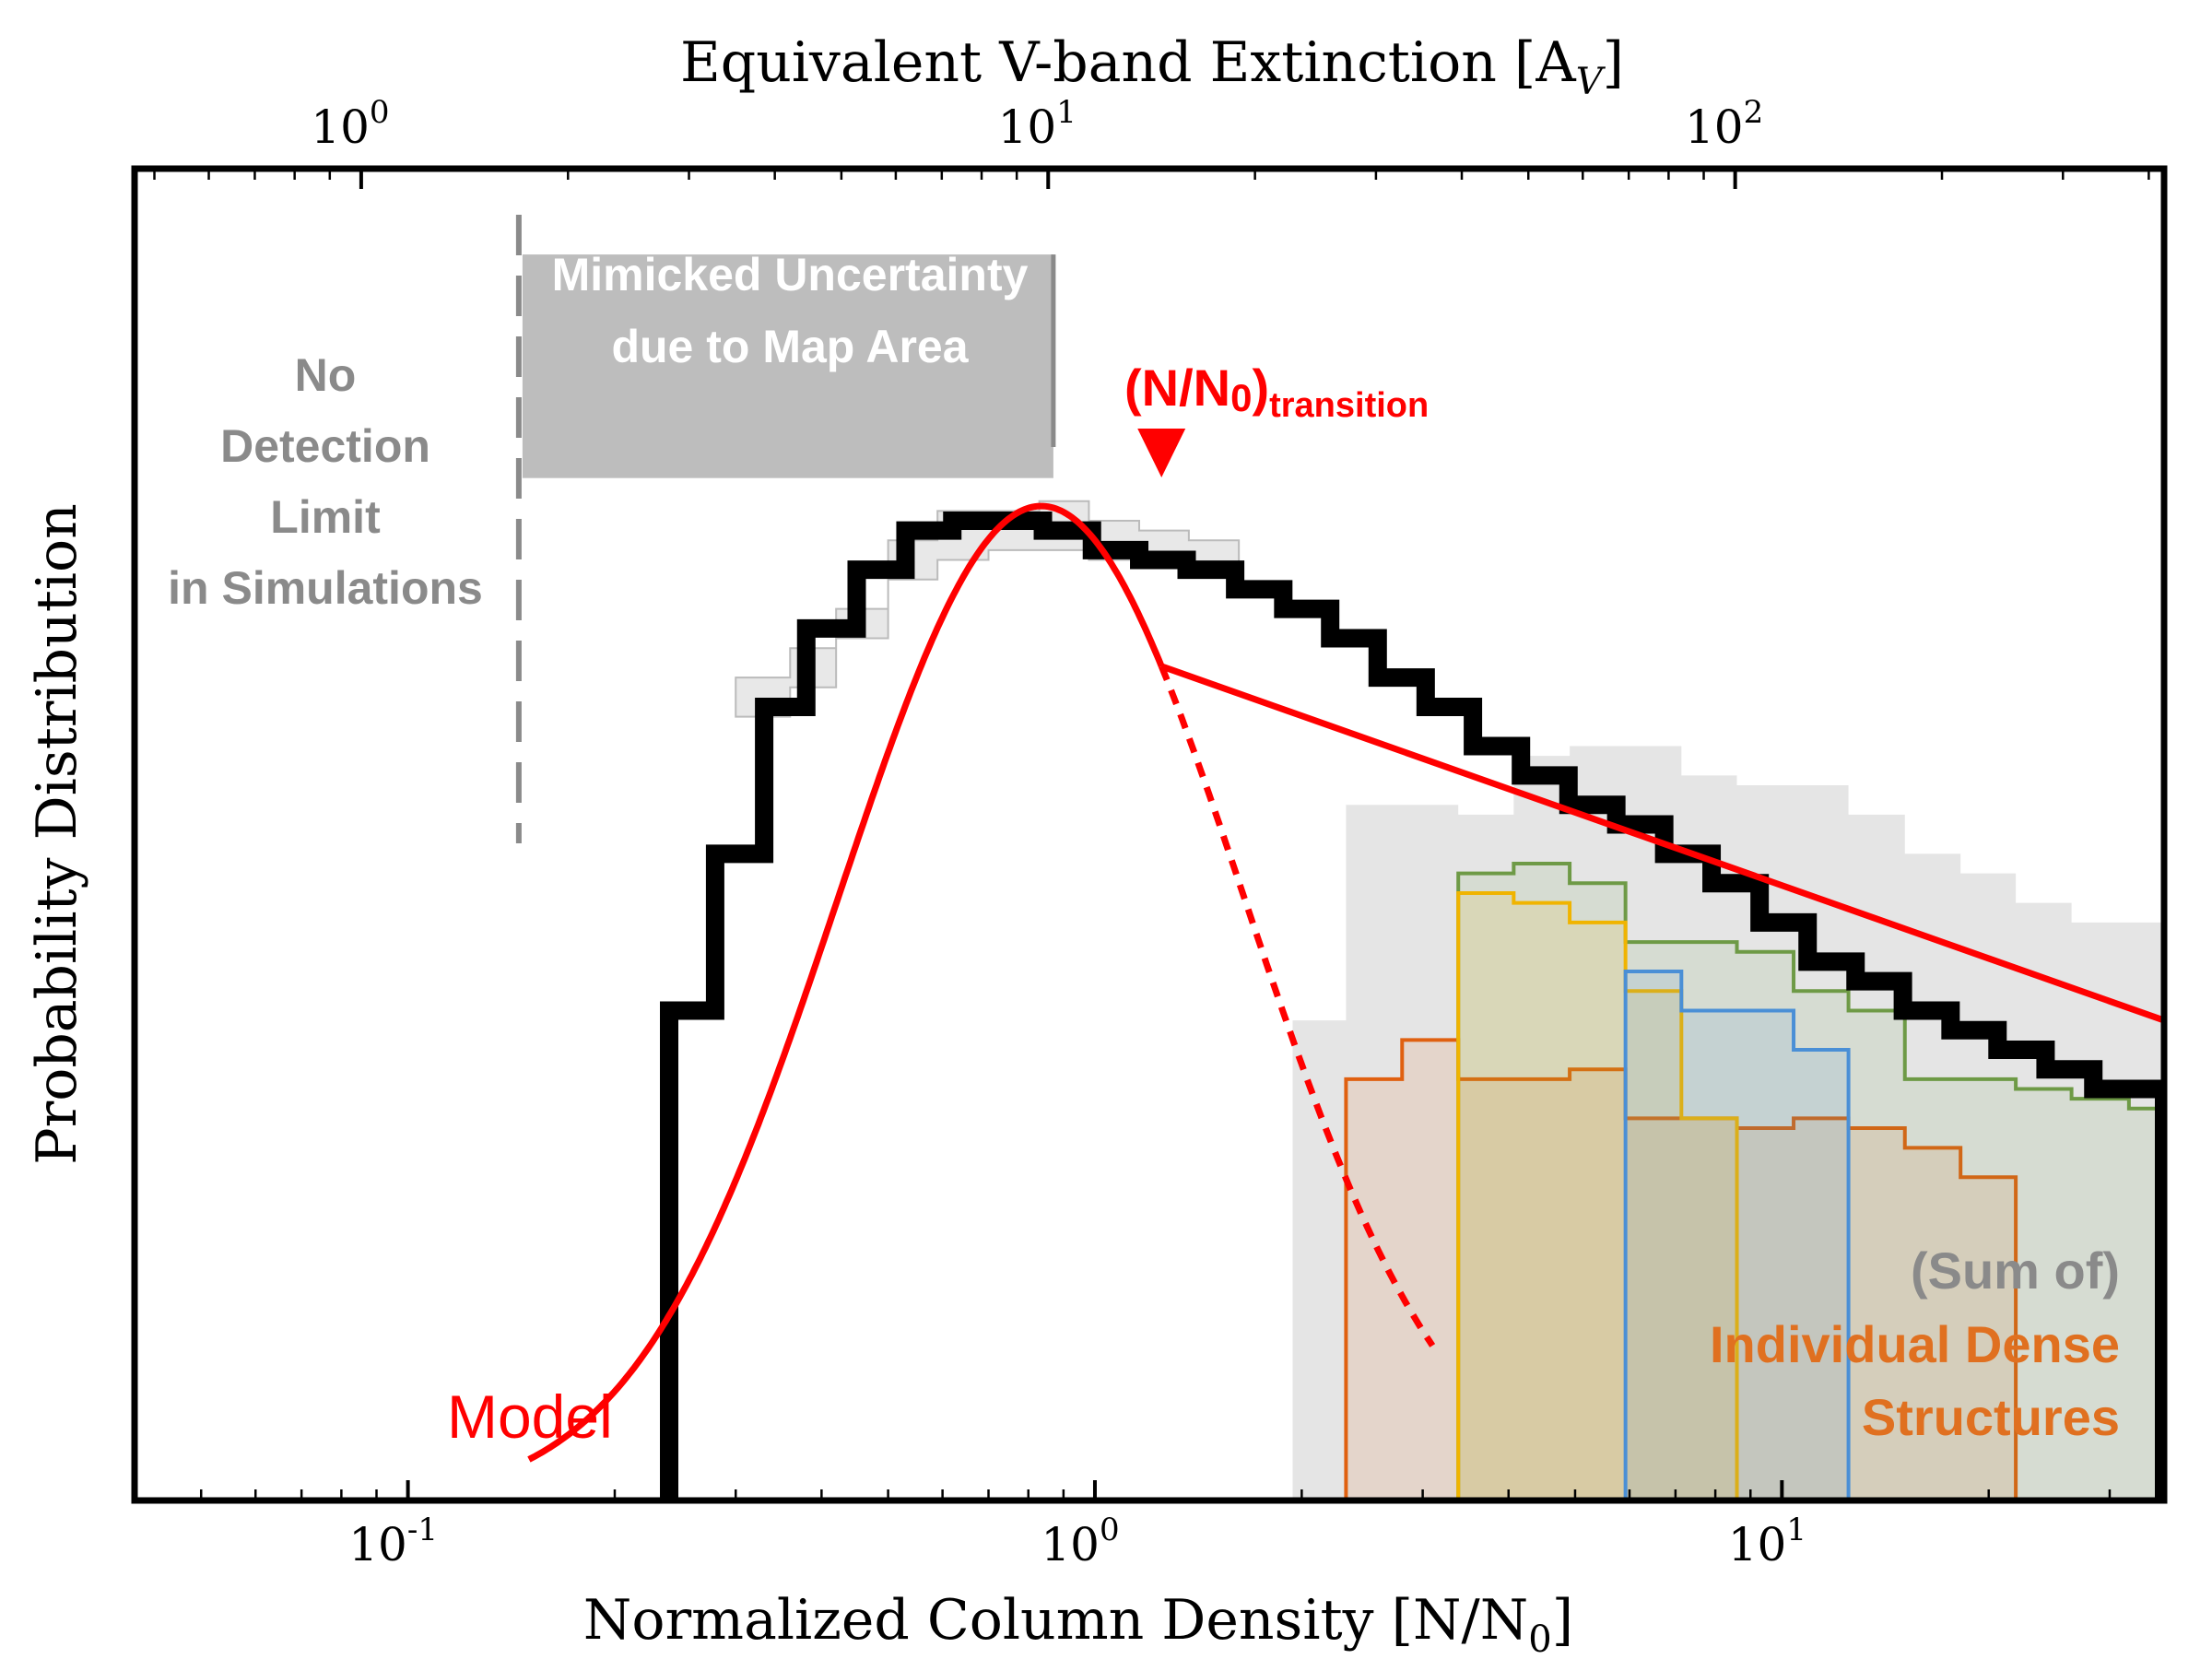 This screenshot has height=1659, width=2212. I want to click on top-axis-title: Equivalent V-band Extinction [AV], so click(1152, 66).